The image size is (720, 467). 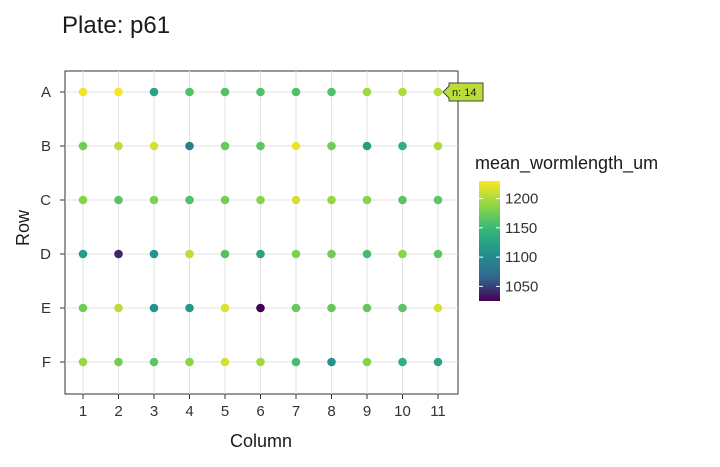 I want to click on x-tick-label: 2, so click(x=118, y=411).